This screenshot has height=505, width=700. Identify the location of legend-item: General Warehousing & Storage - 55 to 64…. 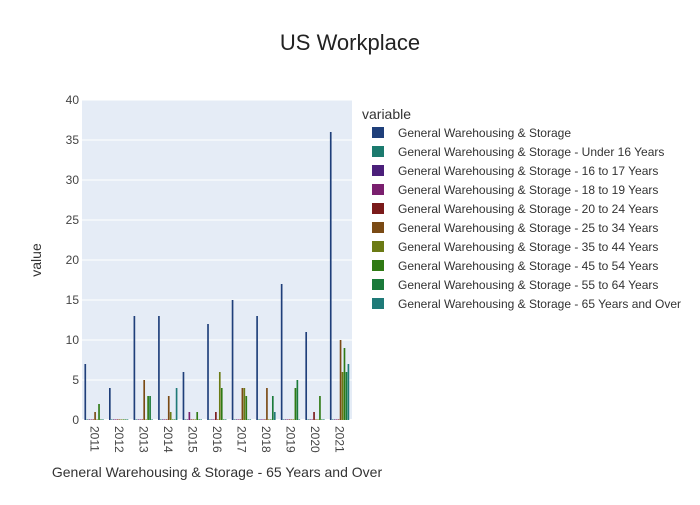
(515, 285).